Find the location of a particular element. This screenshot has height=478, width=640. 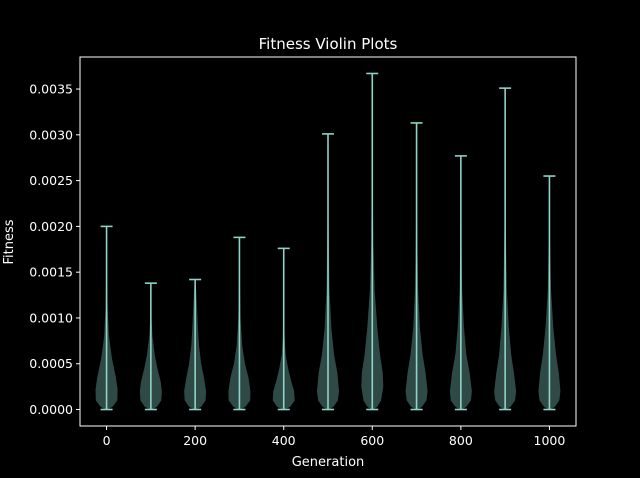

y-axis-label: Fitness is located at coordinates (9, 241).